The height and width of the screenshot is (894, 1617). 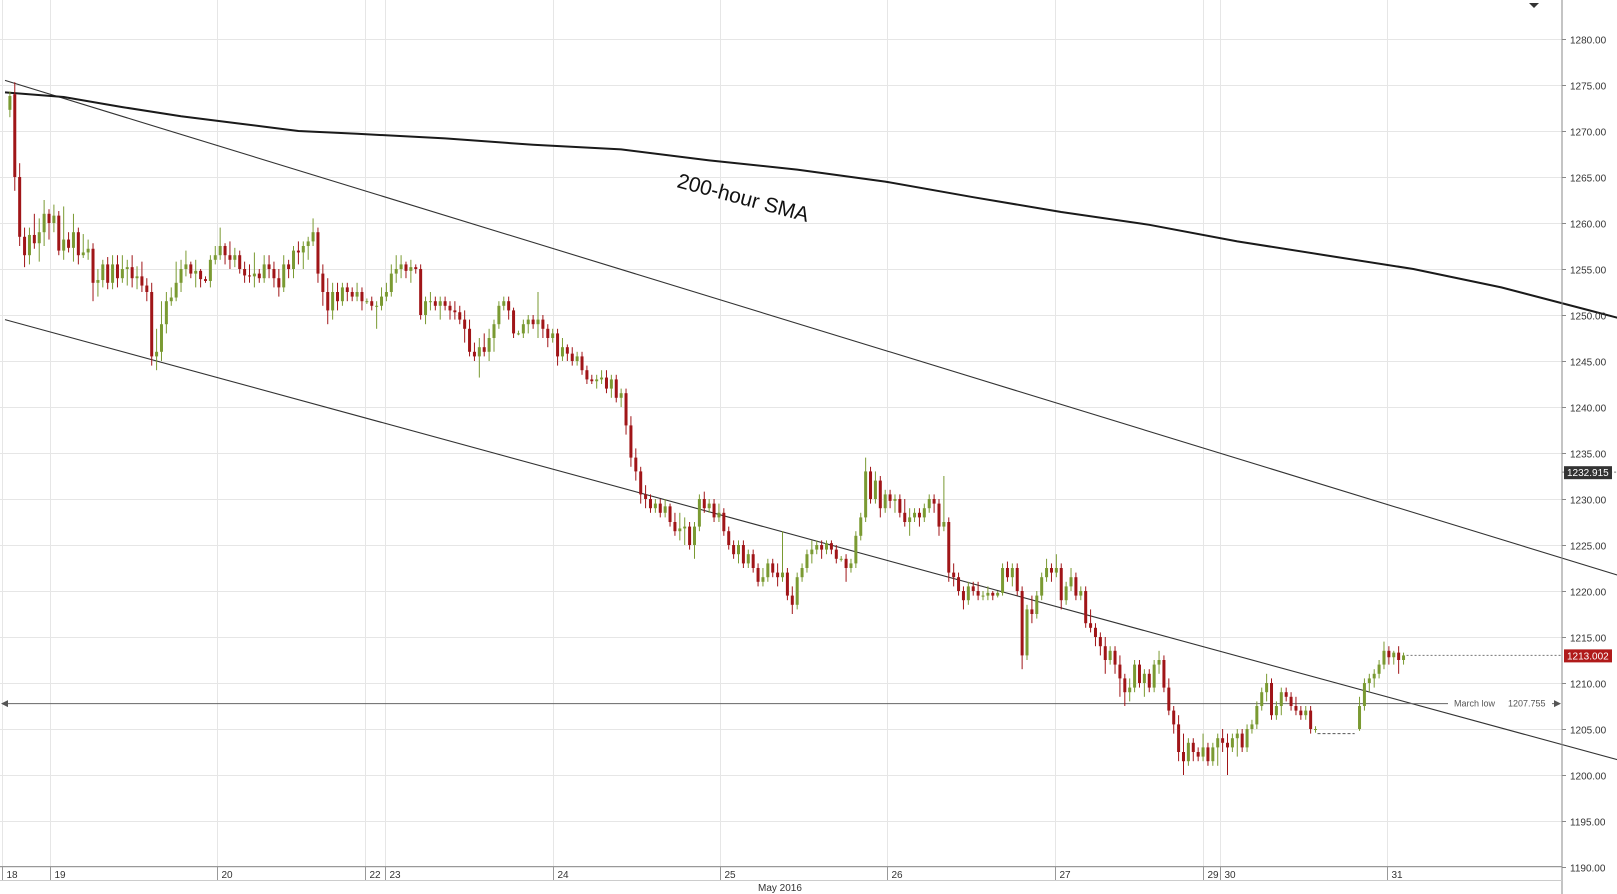 I want to click on sma-value-tag: 1232.915, so click(x=1588, y=473).